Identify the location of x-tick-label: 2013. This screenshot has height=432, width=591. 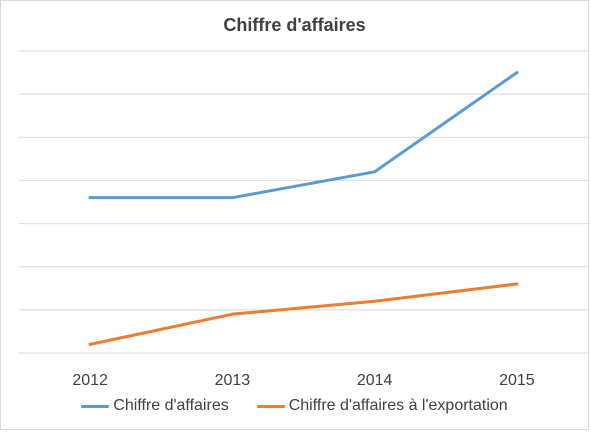
(233, 380).